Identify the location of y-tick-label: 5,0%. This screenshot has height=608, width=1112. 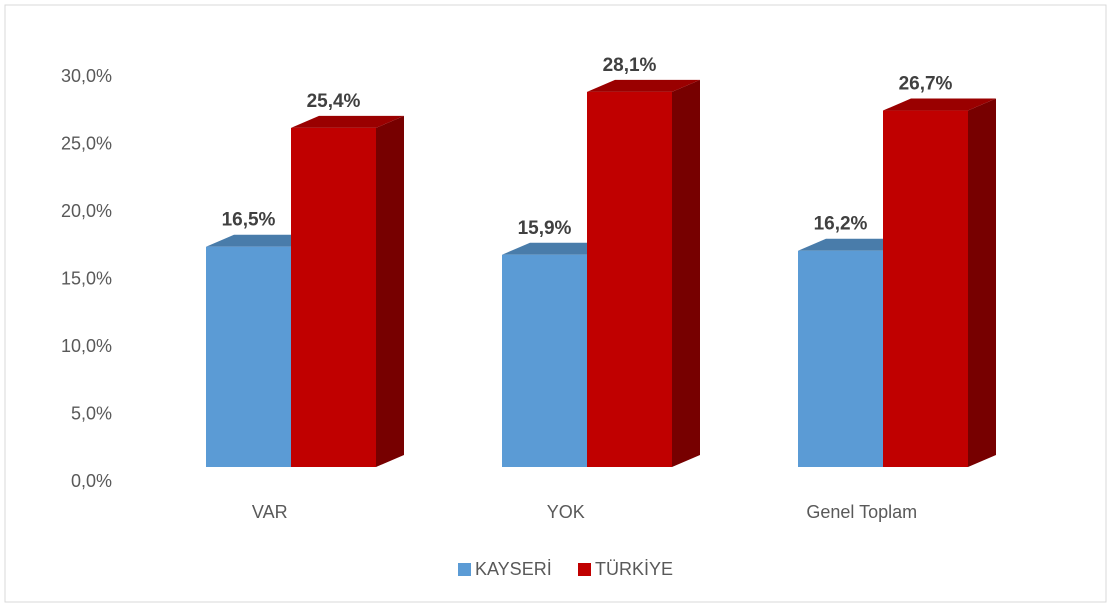
(91, 413).